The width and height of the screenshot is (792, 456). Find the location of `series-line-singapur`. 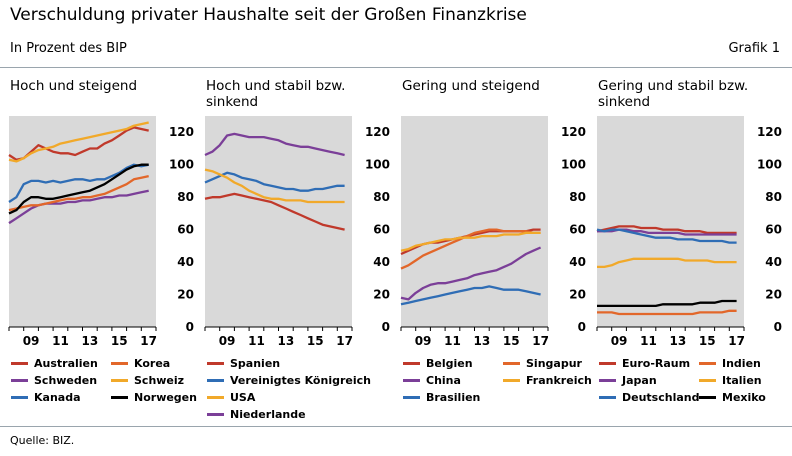

series-line-singapur is located at coordinates (470, 249).